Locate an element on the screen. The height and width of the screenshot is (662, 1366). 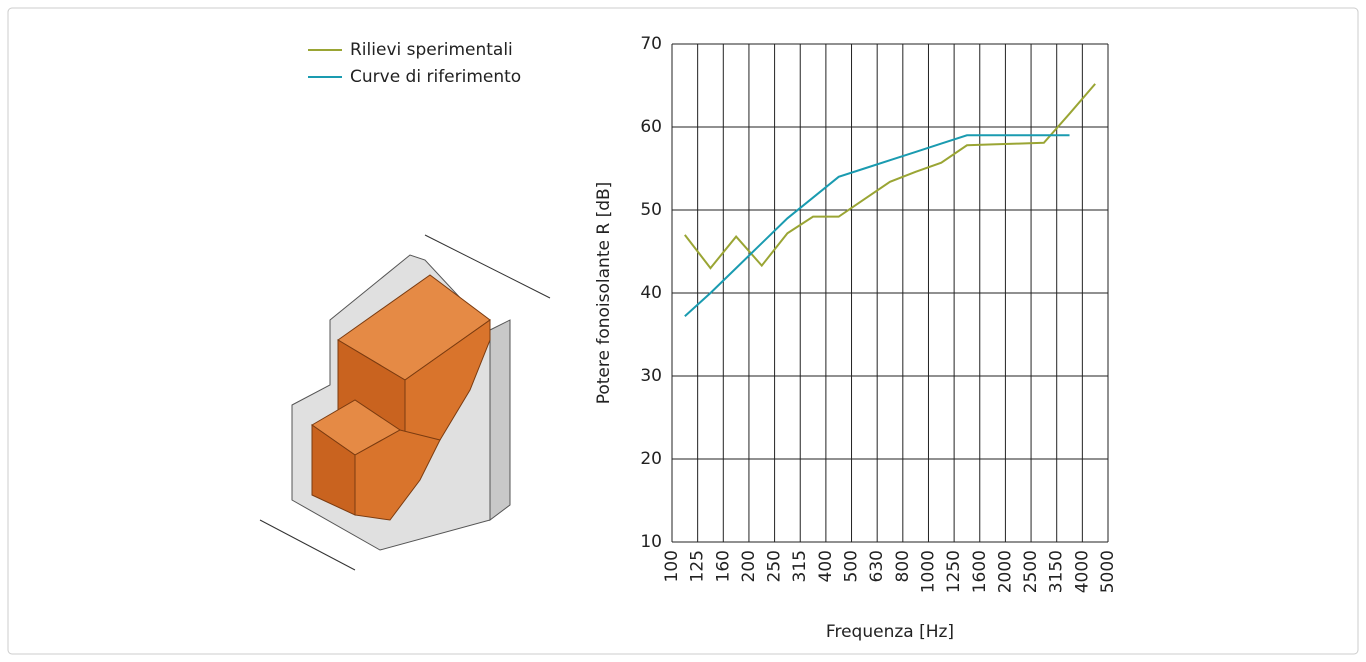
x-tick-label: 800 is located at coordinates (903, 566).